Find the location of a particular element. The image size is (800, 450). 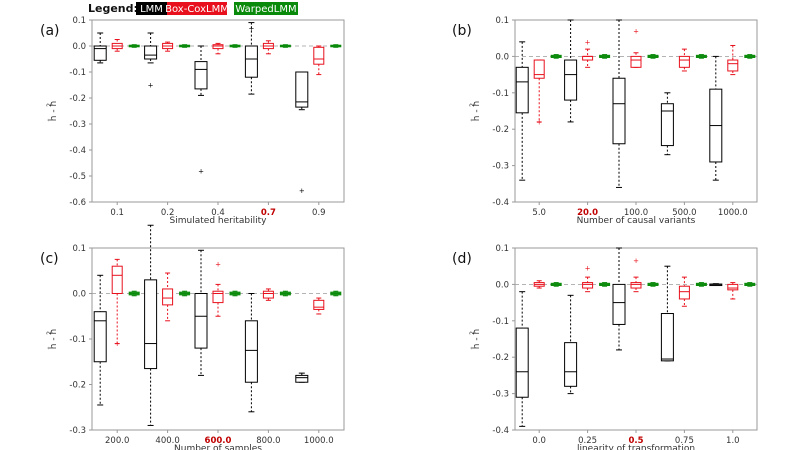

legend-swatch-lmm is located at coordinates (151, 8).